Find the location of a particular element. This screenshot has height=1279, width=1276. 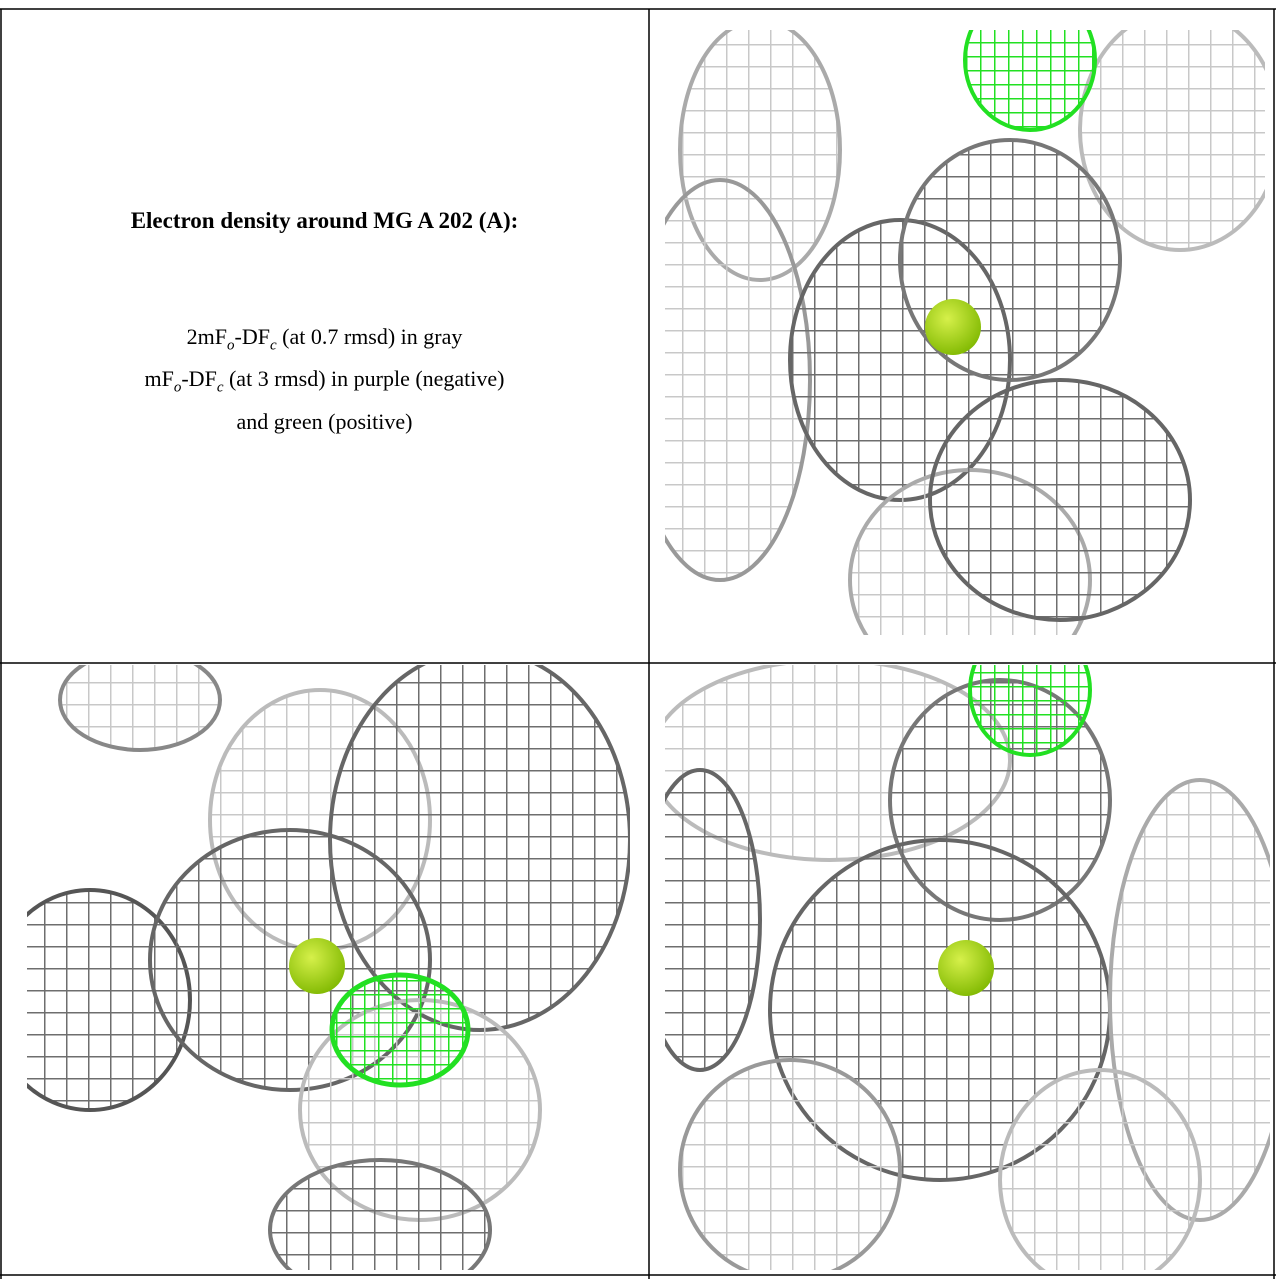

legend-line: and green (positive) is located at coordinates (324, 421).